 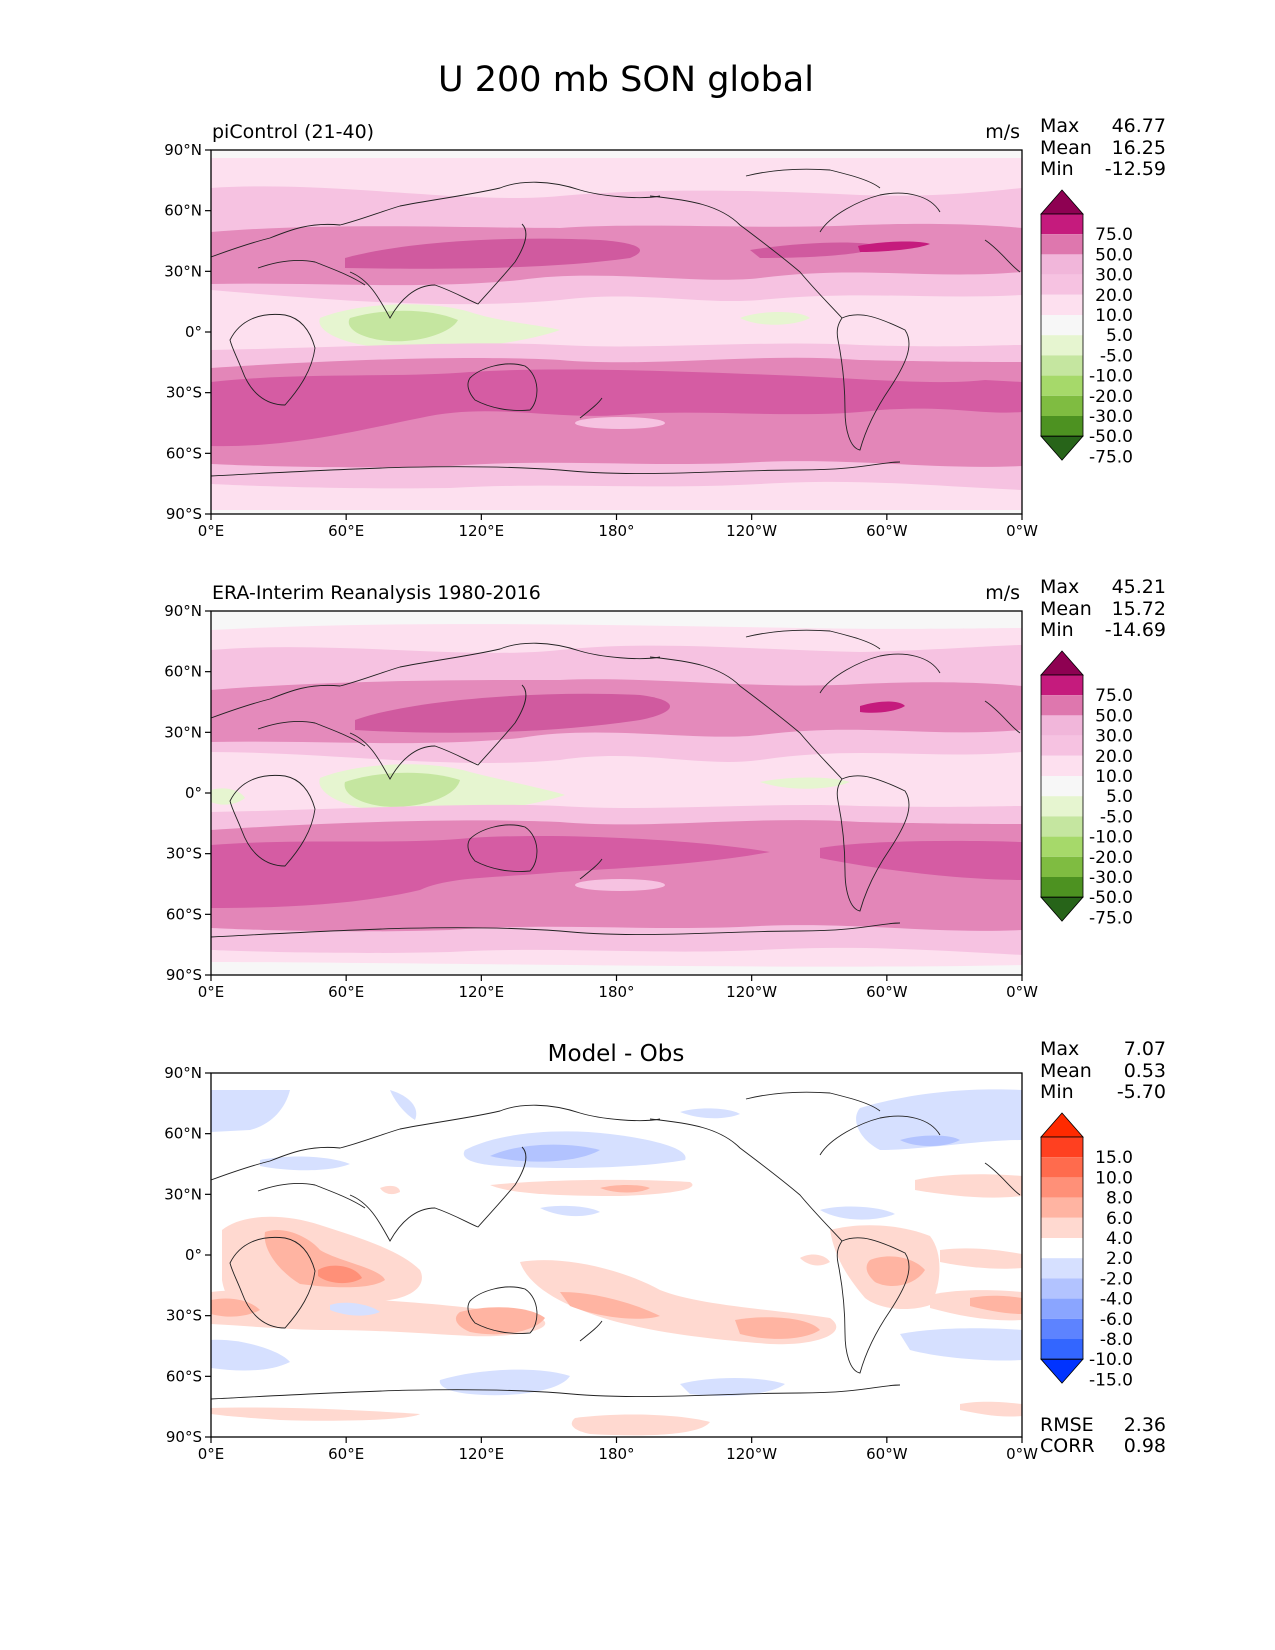 What do you see at coordinates (1111, 437) in the screenshot?
I see `colorbar-label: -50.0` at bounding box center [1111, 437].